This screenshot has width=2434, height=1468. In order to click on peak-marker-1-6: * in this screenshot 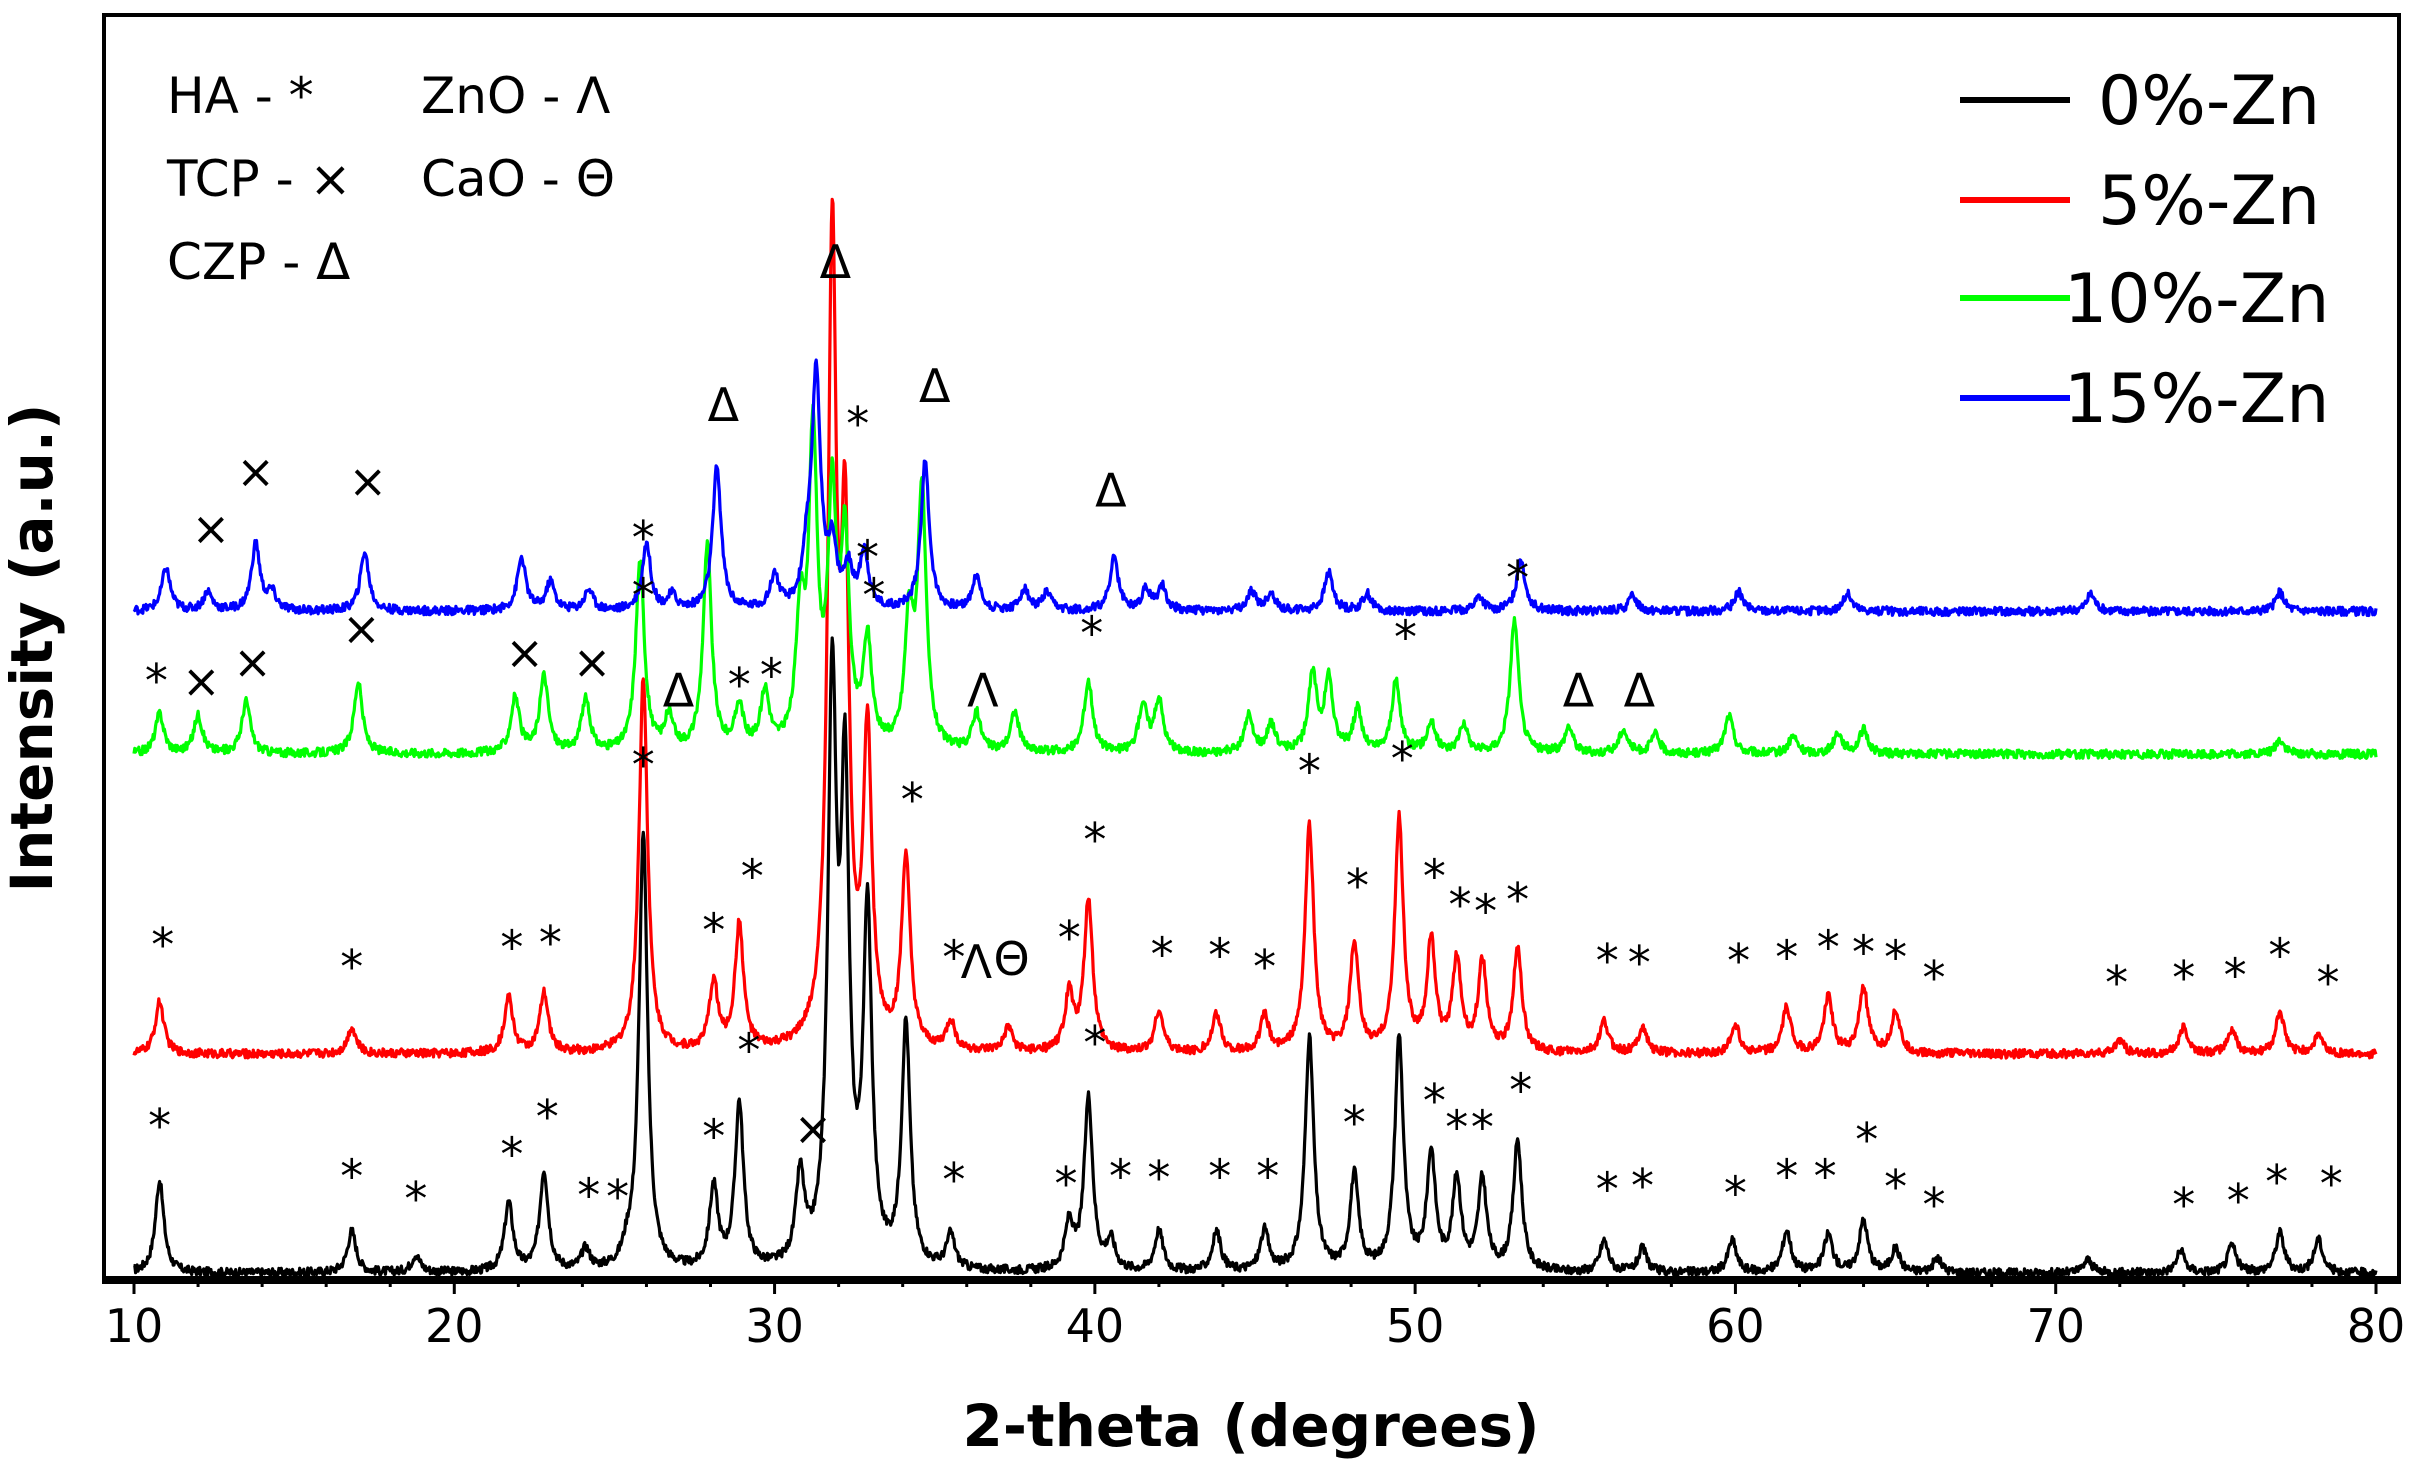, I will do `click(752, 876)`.